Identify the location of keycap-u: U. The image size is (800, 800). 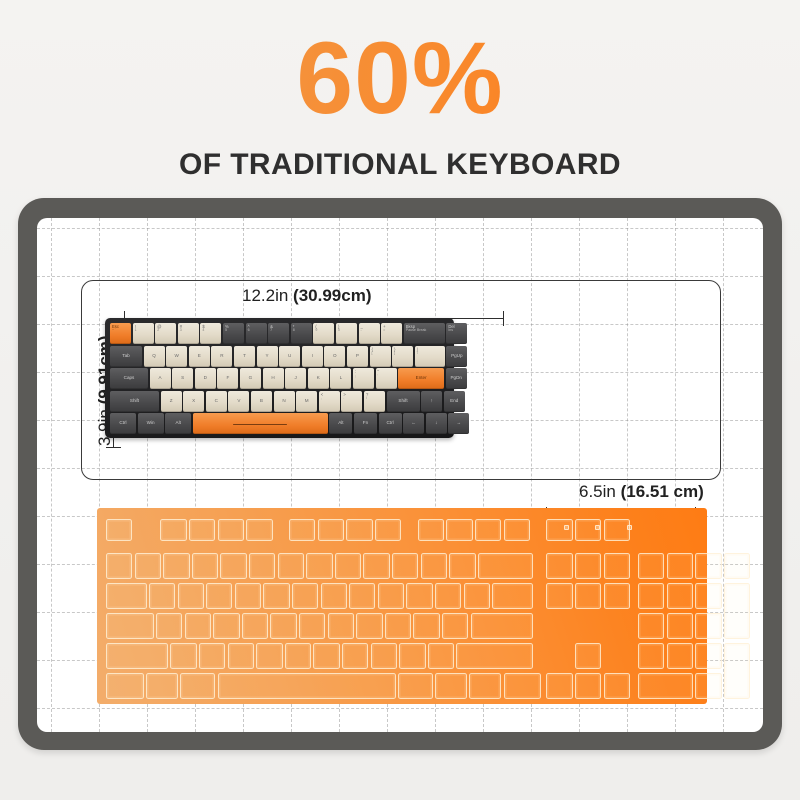
(290, 356).